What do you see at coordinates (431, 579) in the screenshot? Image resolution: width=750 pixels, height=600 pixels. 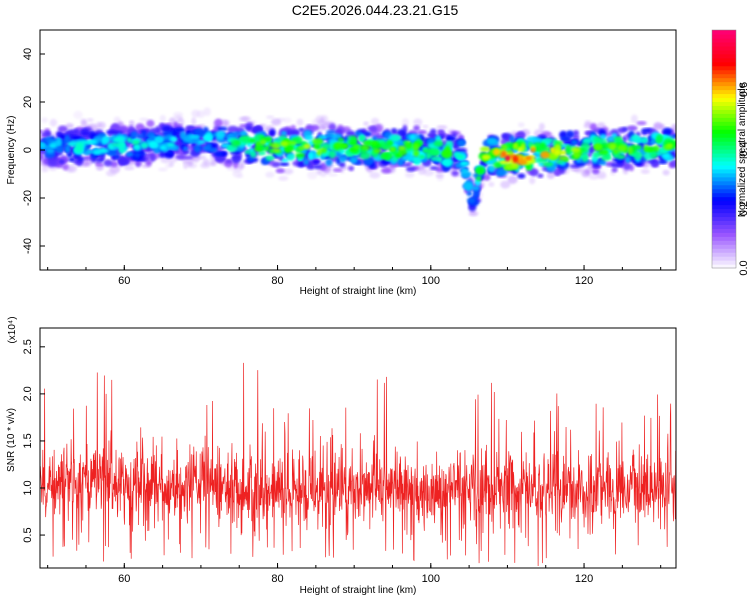 I see `snr-xtick-label: 100` at bounding box center [431, 579].